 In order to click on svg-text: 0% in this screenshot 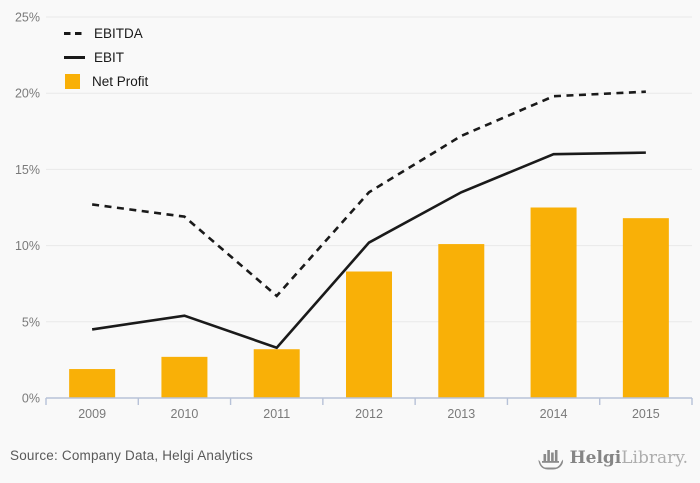, I will do `click(31, 399)`.